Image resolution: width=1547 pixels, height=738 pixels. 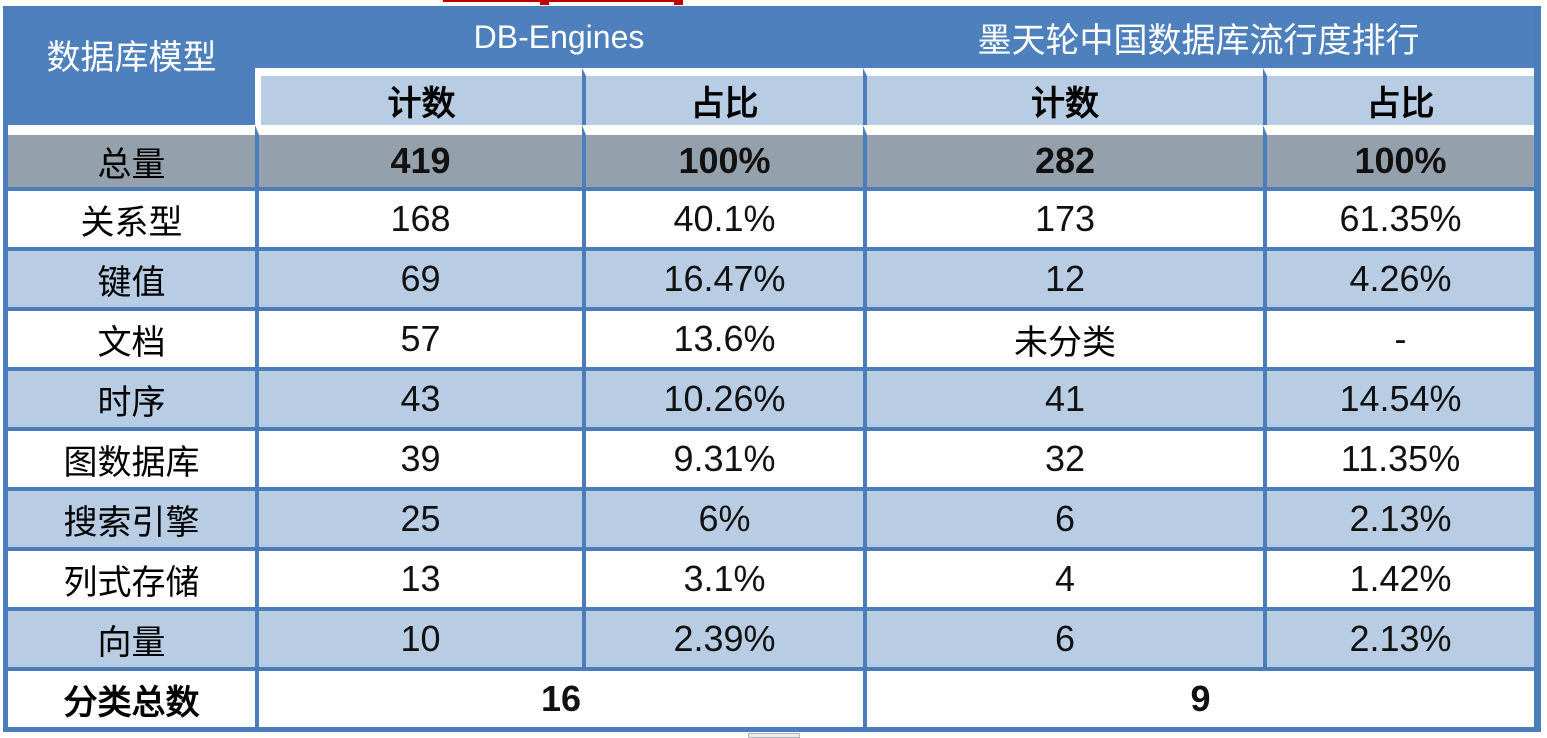 What do you see at coordinates (1398, 337) in the screenshot?
I see `mt-pct-cell: -` at bounding box center [1398, 337].